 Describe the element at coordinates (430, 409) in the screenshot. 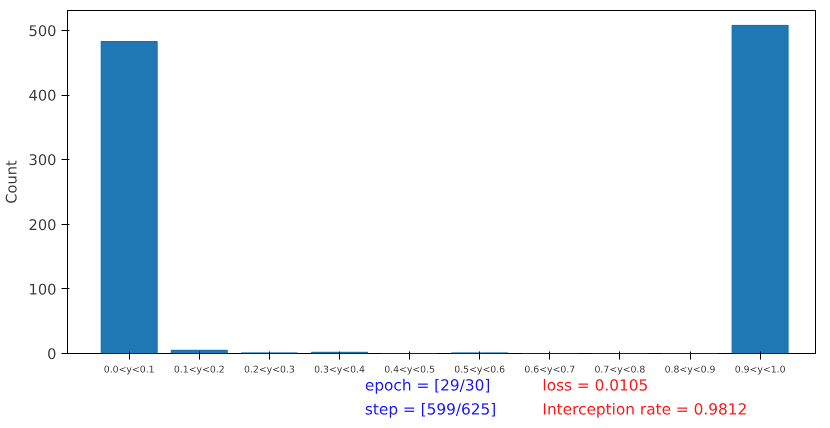

I see `text: step = [599/625]` at that location.